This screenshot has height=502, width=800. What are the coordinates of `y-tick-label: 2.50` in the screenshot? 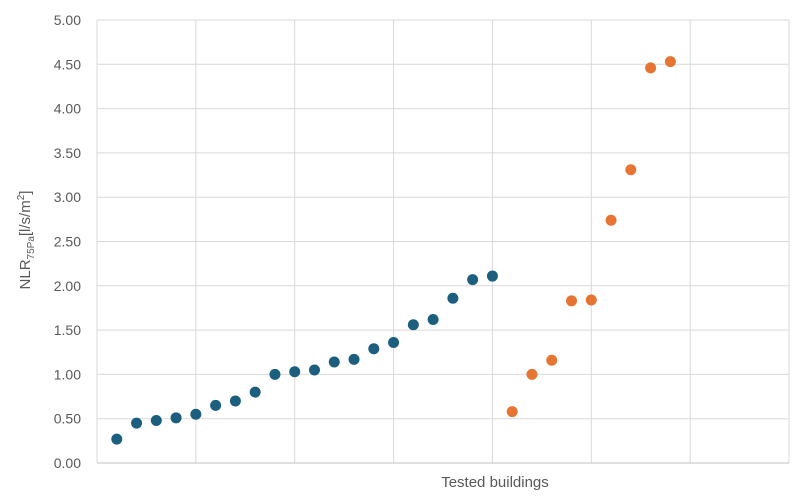 It's located at (67, 242).